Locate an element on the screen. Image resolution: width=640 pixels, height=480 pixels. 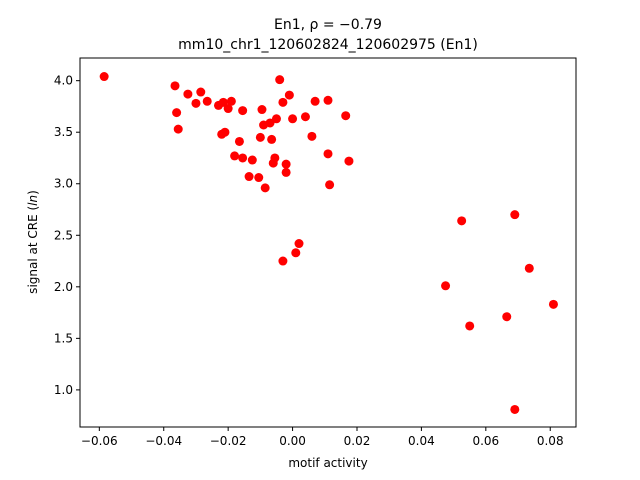
y-axis-label-italic: ln is located at coordinates (33, 200).